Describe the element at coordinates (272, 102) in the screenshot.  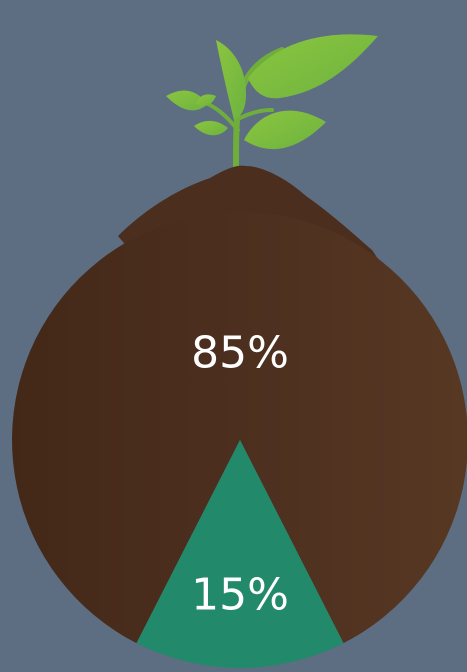
I see `plant-sprout-icon` at that location.